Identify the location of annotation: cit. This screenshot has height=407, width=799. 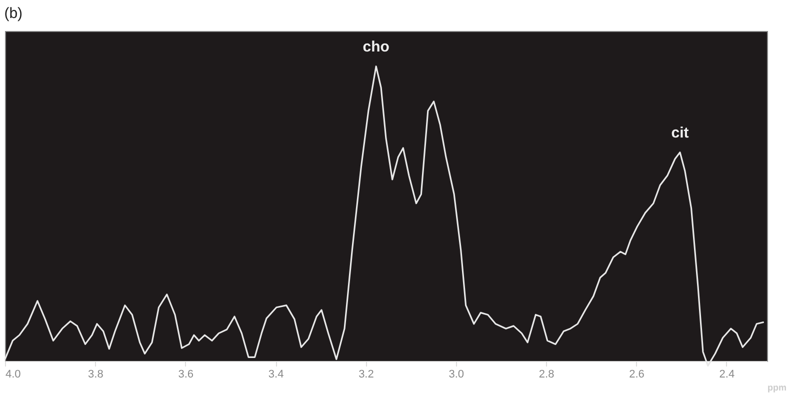
(680, 133).